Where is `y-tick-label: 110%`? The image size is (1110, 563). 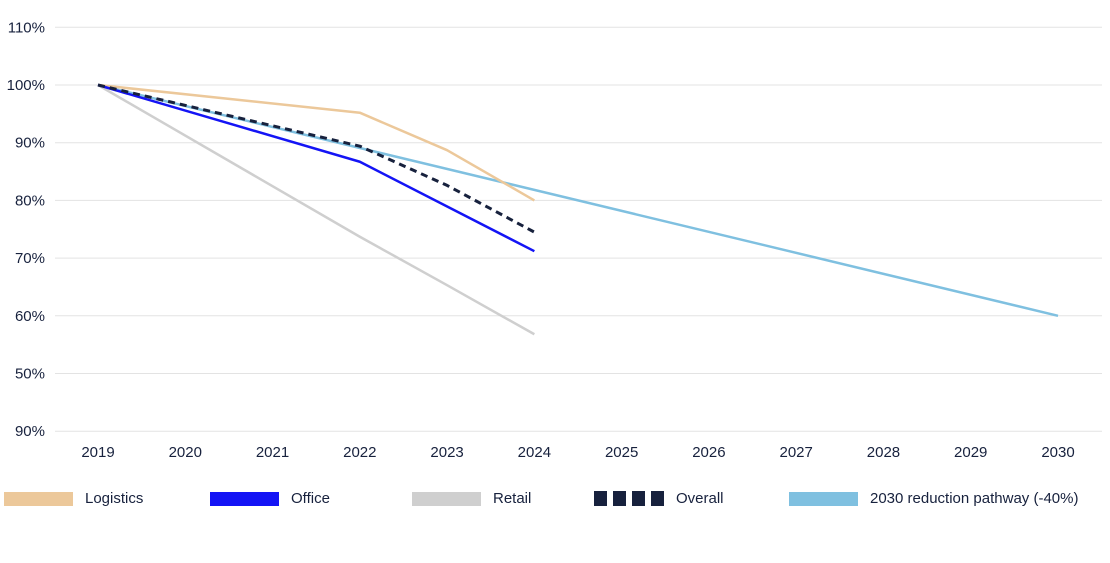
y-tick-label: 110% is located at coordinates (26, 27).